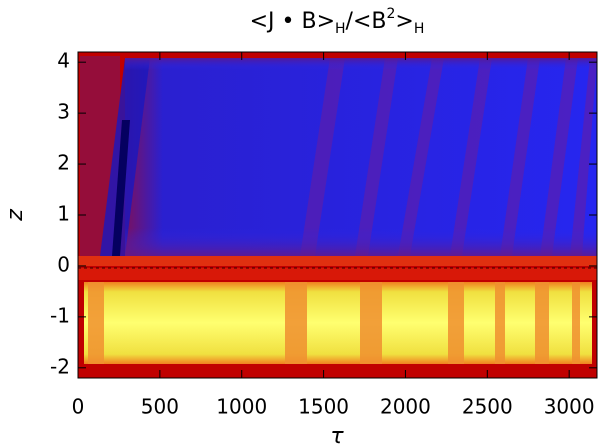  I want to click on x-axis-label: τ, so click(337, 435).